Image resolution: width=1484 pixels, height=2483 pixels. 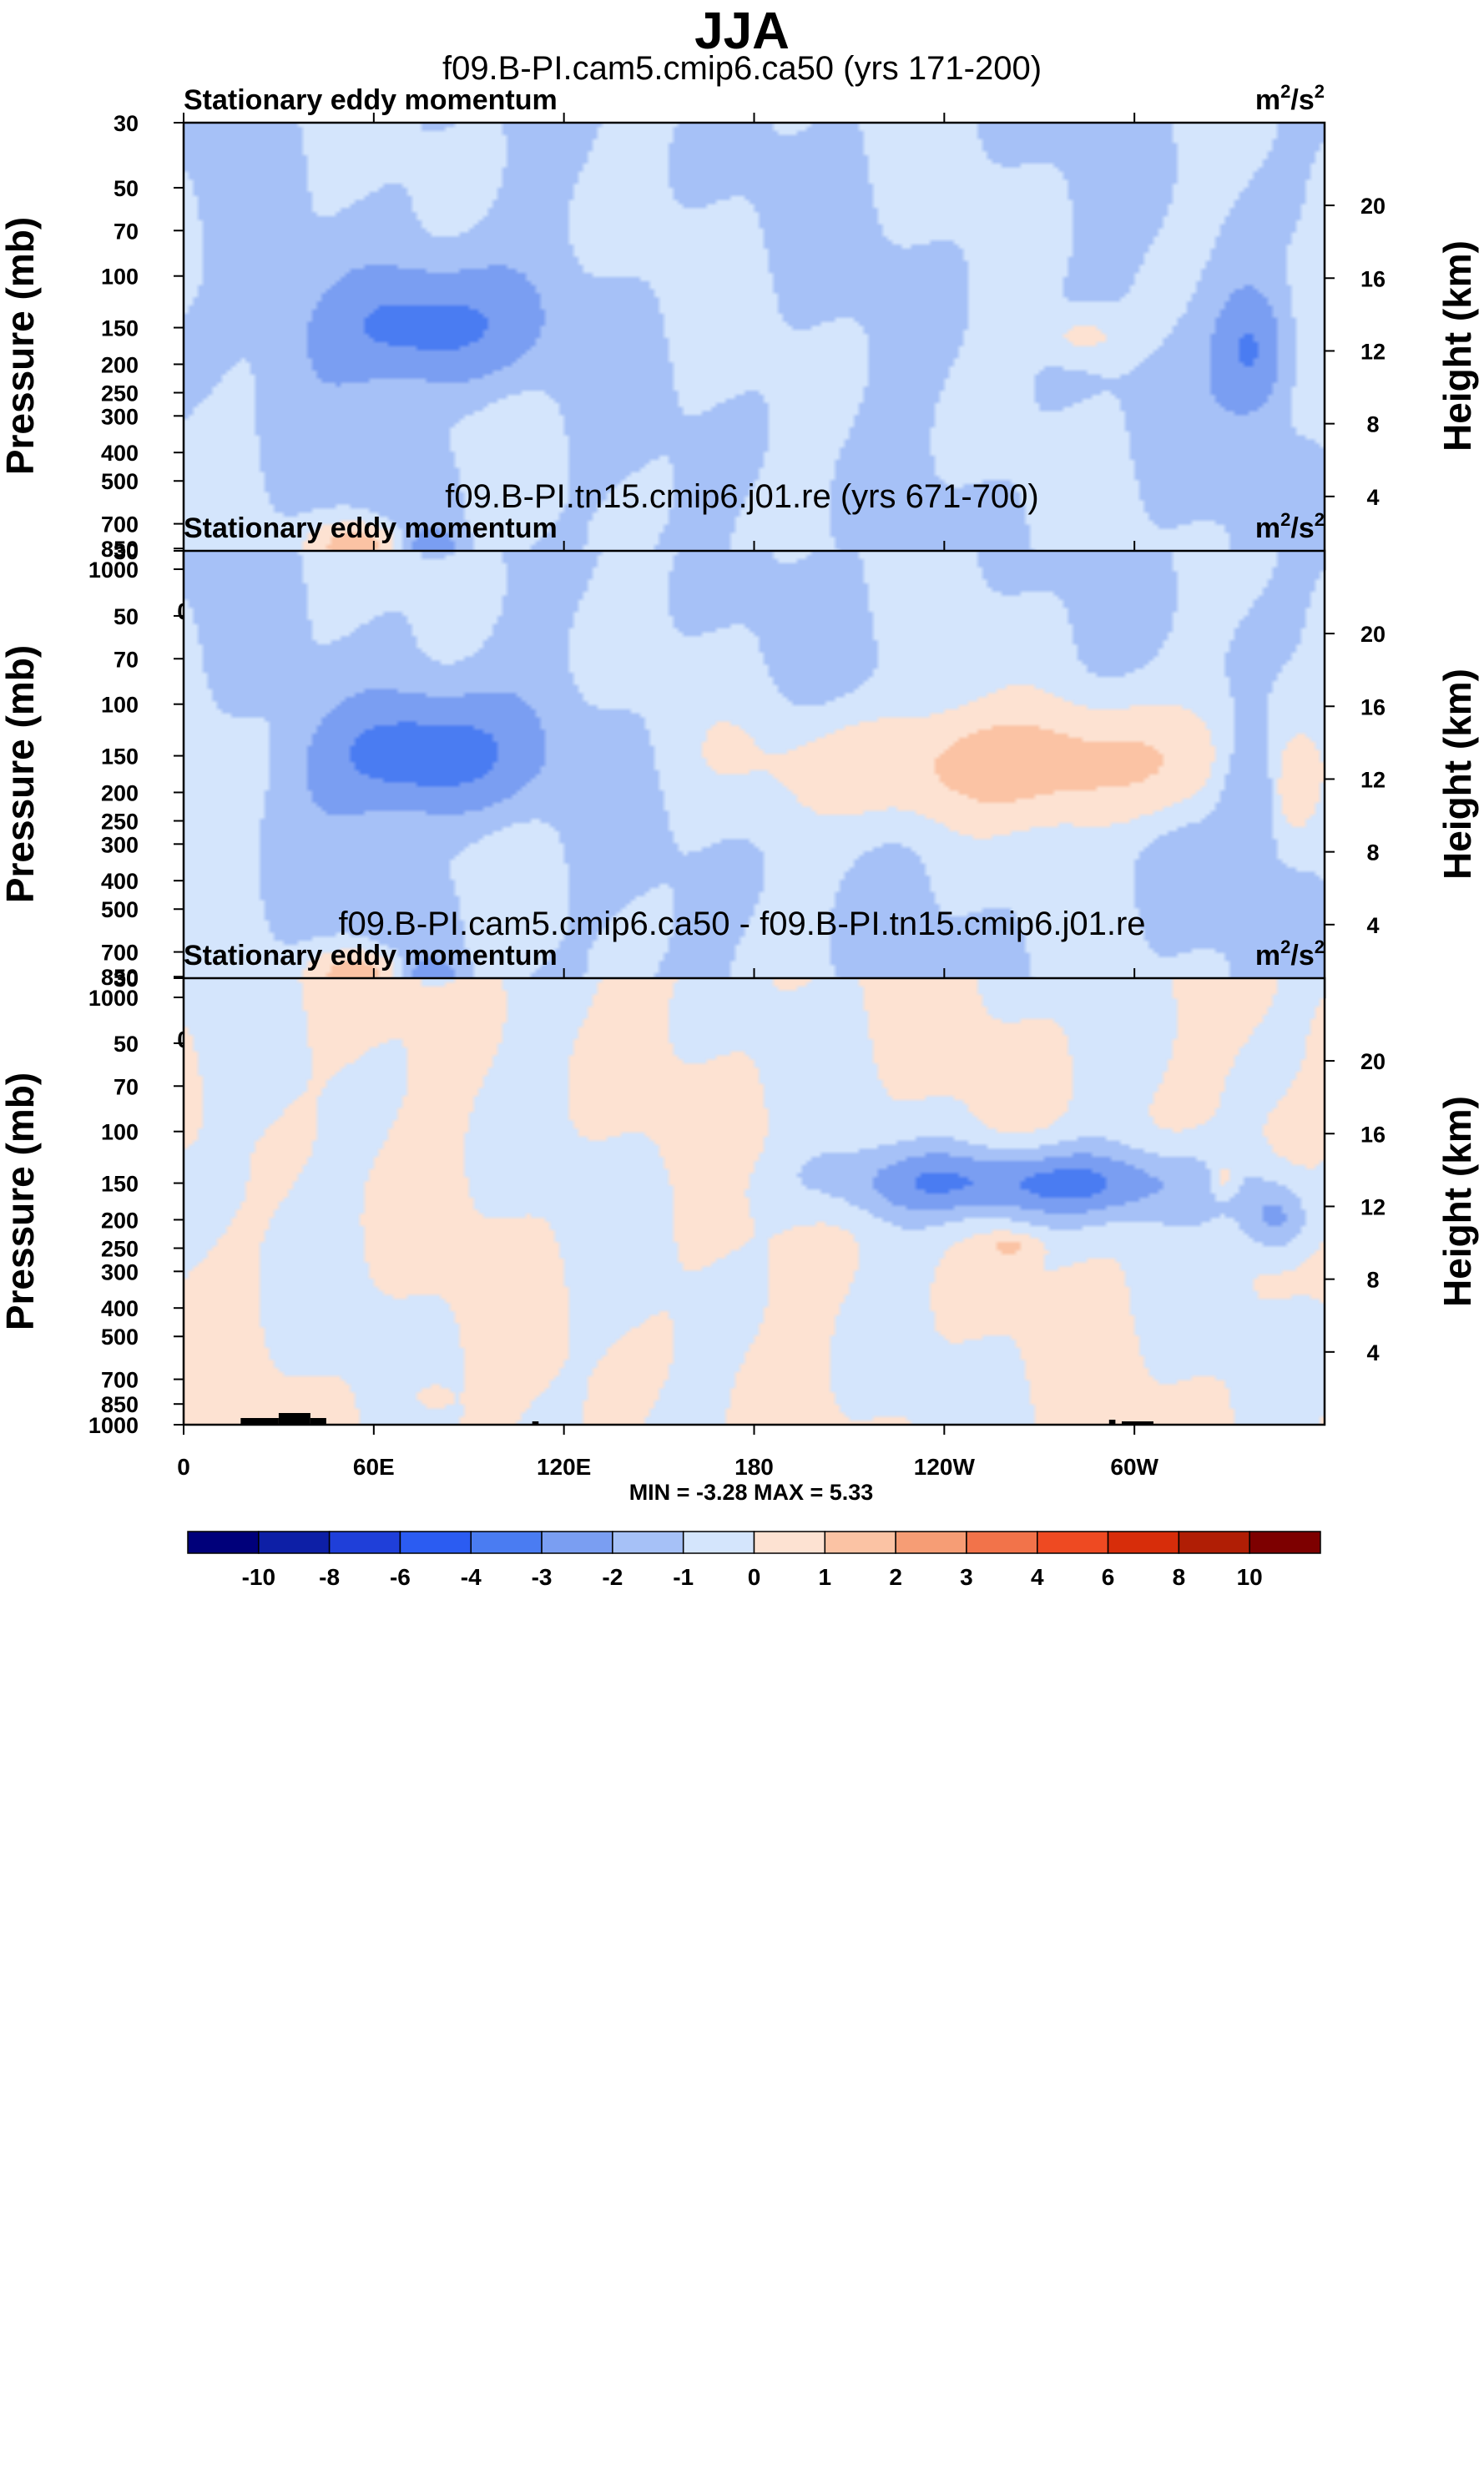 I want to click on height-tick-label: 12, so click(x=1373, y=1206).